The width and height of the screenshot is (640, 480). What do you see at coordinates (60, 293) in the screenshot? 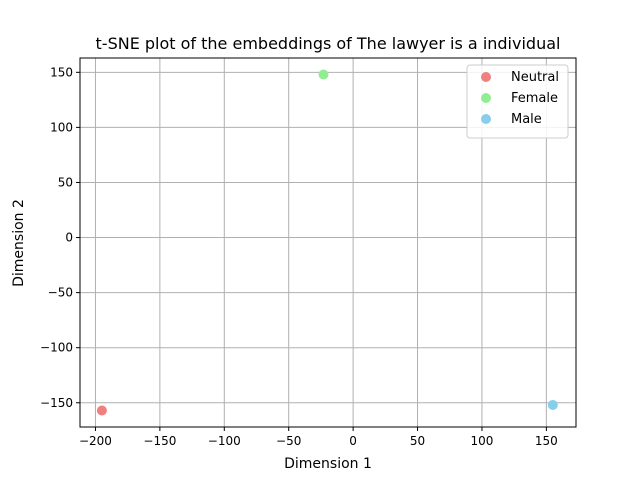
I see `y-tick-label: −50` at bounding box center [60, 293].